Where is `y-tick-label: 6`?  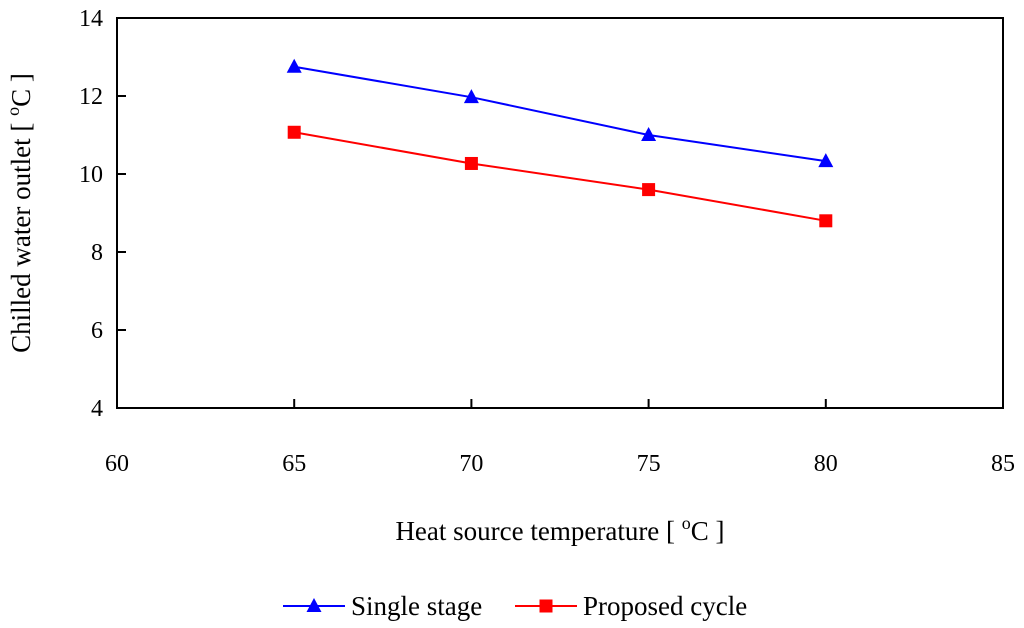
y-tick-label: 6 is located at coordinates (97, 331).